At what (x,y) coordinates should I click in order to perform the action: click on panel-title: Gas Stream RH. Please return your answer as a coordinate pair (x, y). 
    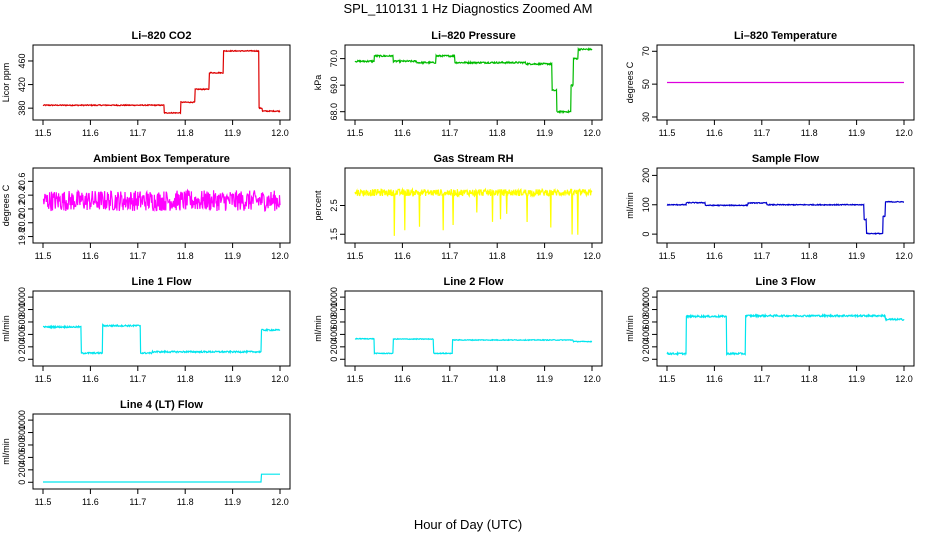
    Looking at the image, I should click on (473, 159).